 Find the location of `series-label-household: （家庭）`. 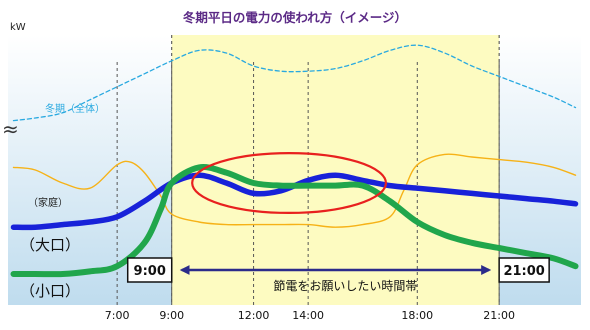

series-label-household: （家庭） is located at coordinates (48, 202).